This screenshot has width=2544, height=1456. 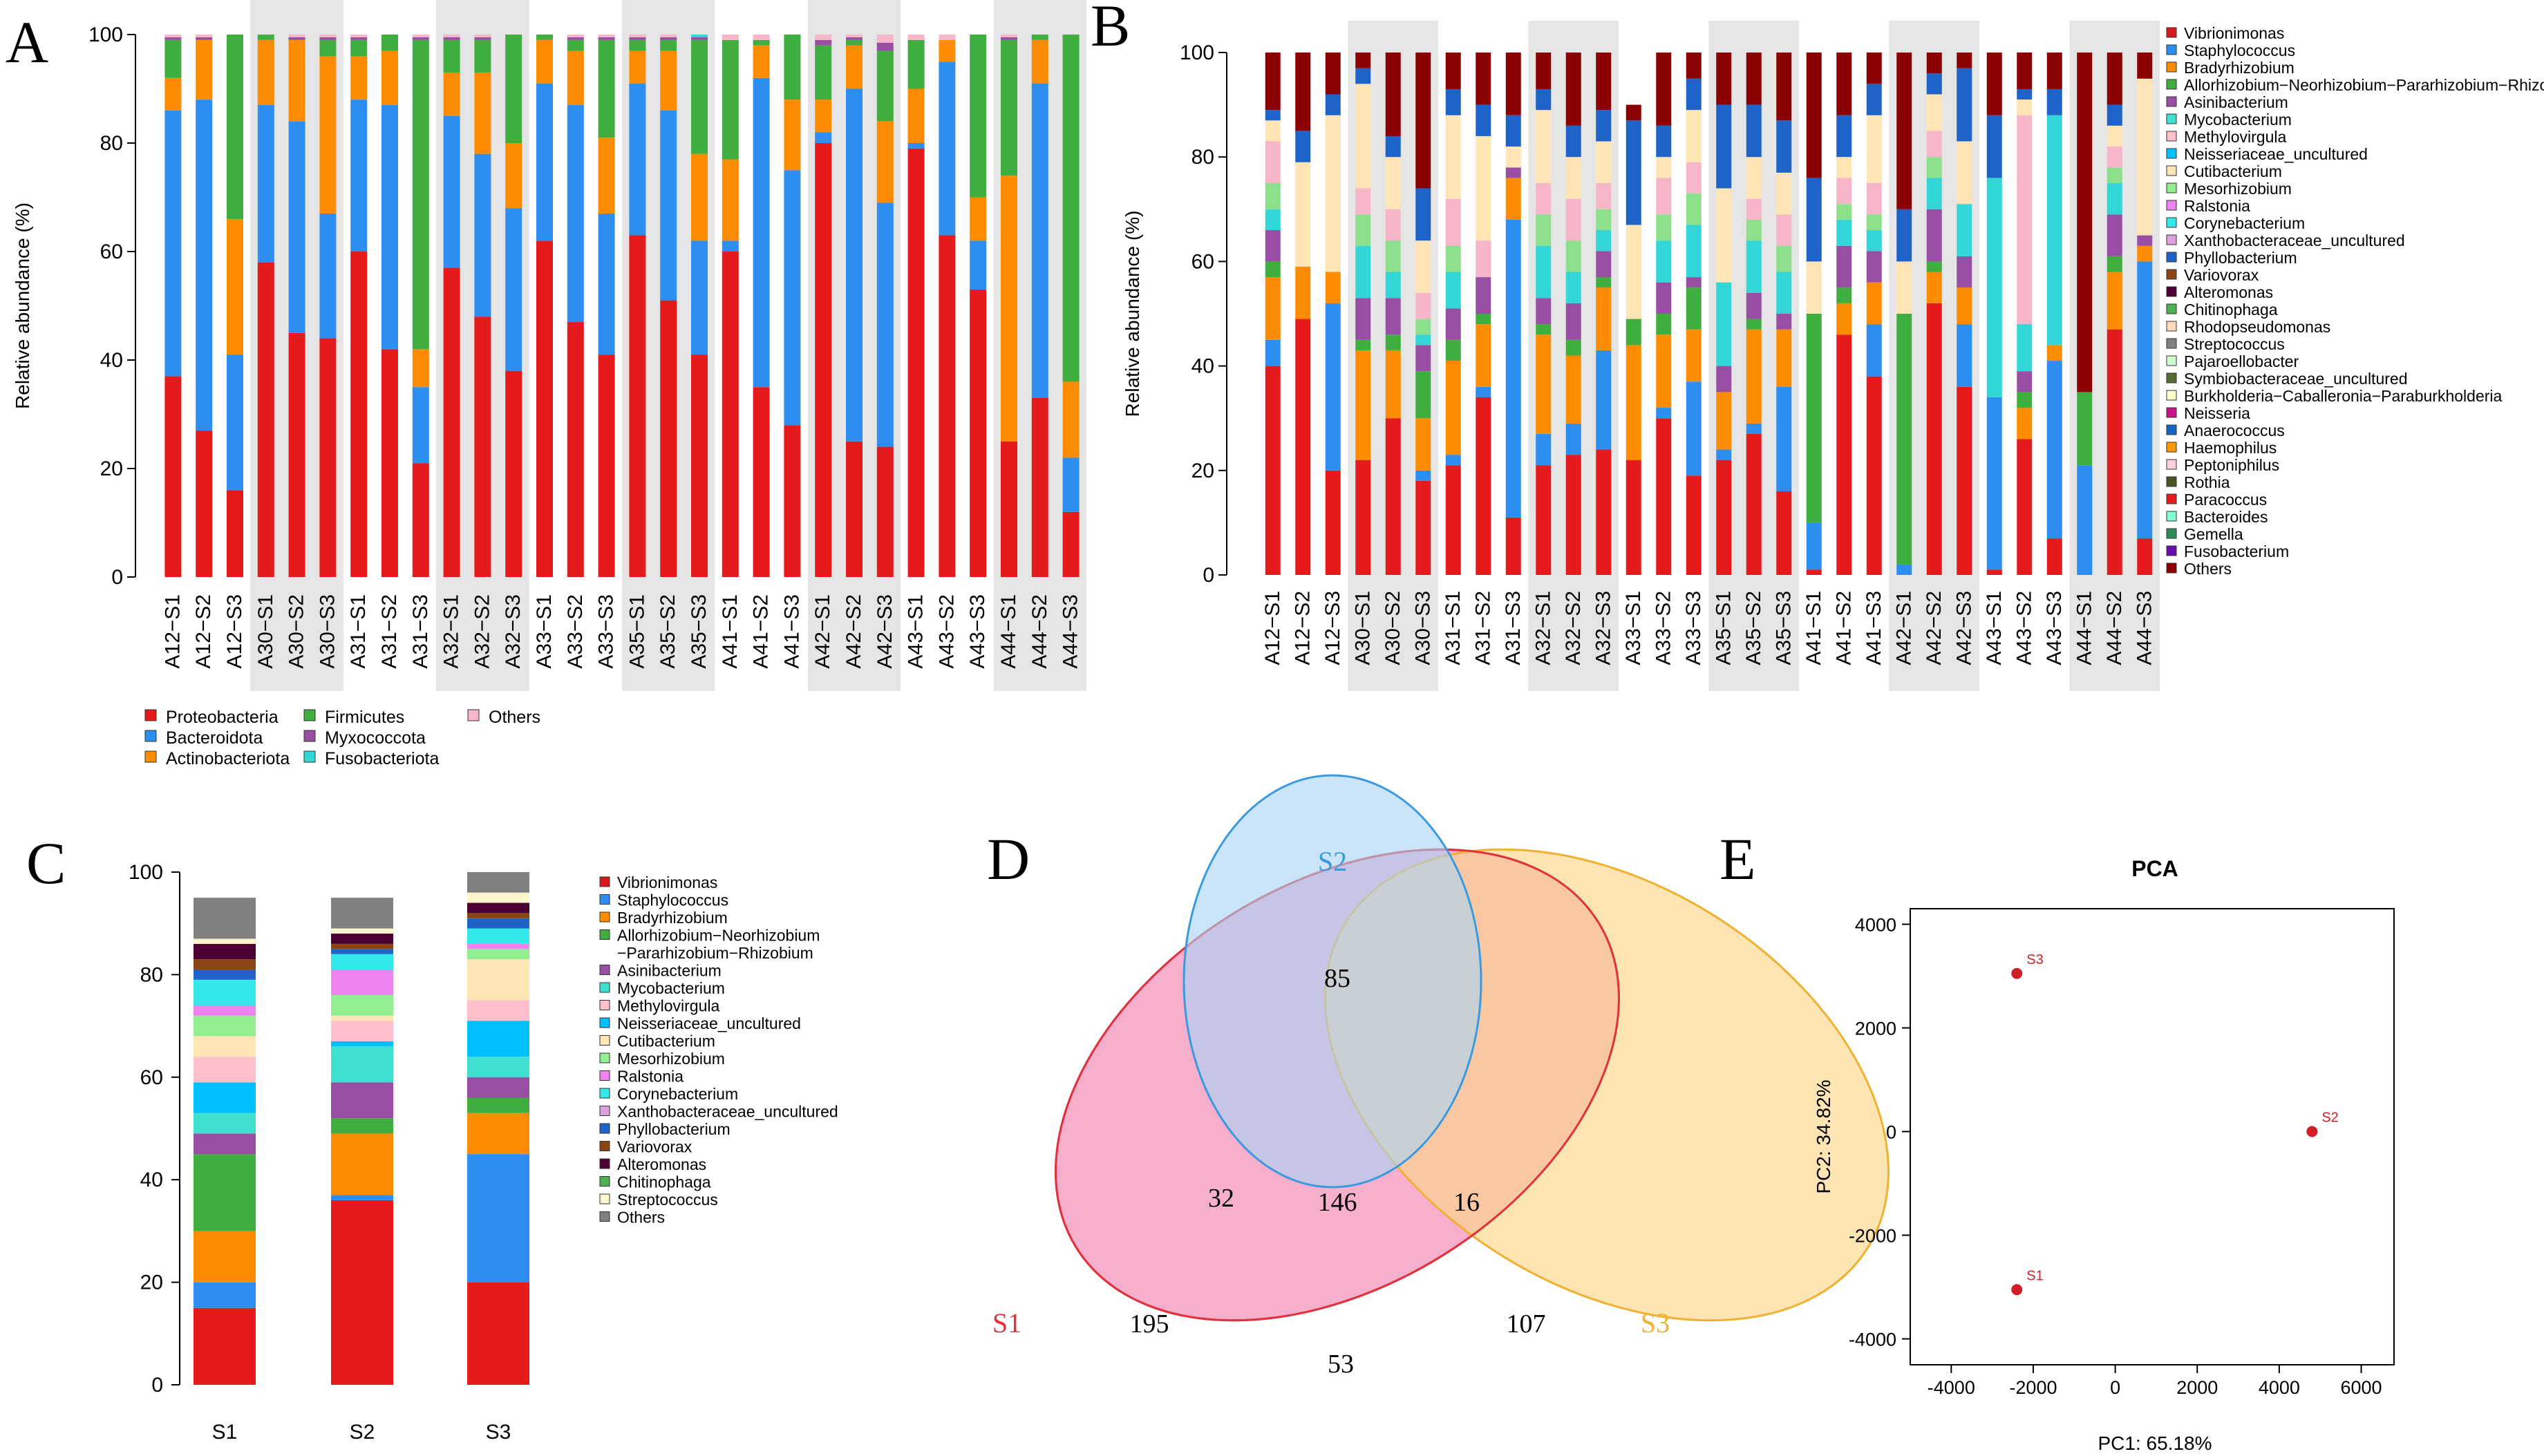 What do you see at coordinates (666, 1041) in the screenshot?
I see `legend-c-label-9: Cutibacterium` at bounding box center [666, 1041].